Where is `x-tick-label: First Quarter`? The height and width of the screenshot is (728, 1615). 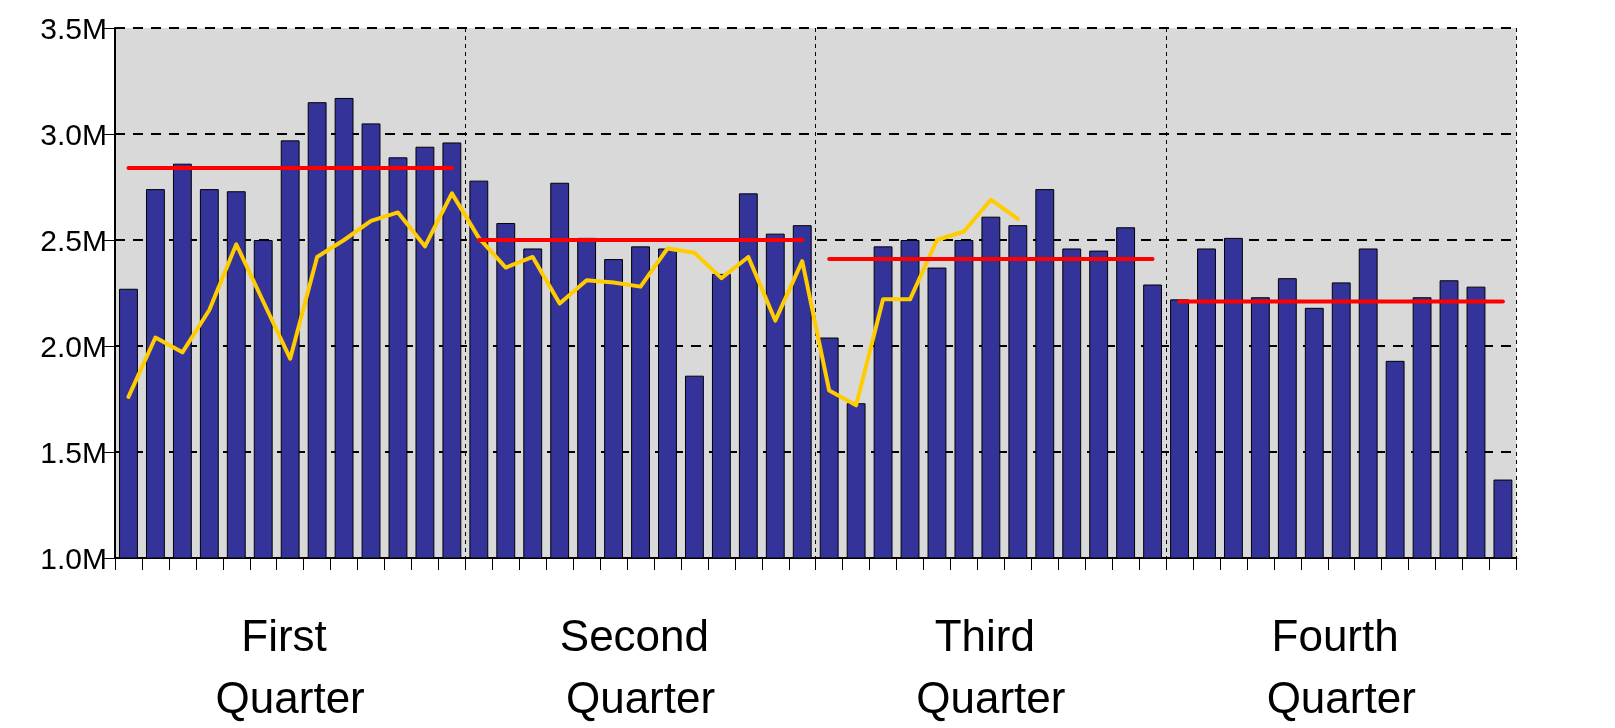 x-tick-label: First Quarter is located at coordinates (290, 666).